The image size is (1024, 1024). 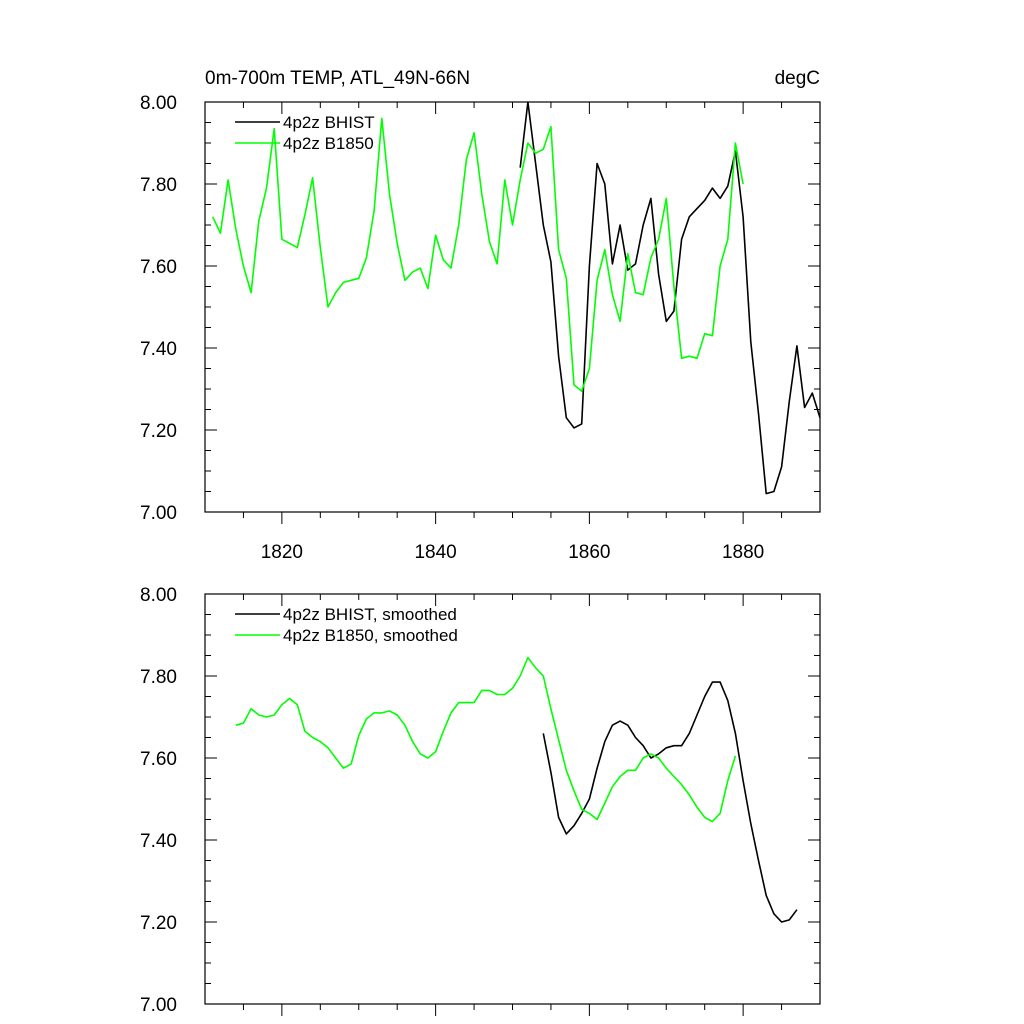 I want to click on top-y-tick-label: 7.60, so click(x=158, y=267).